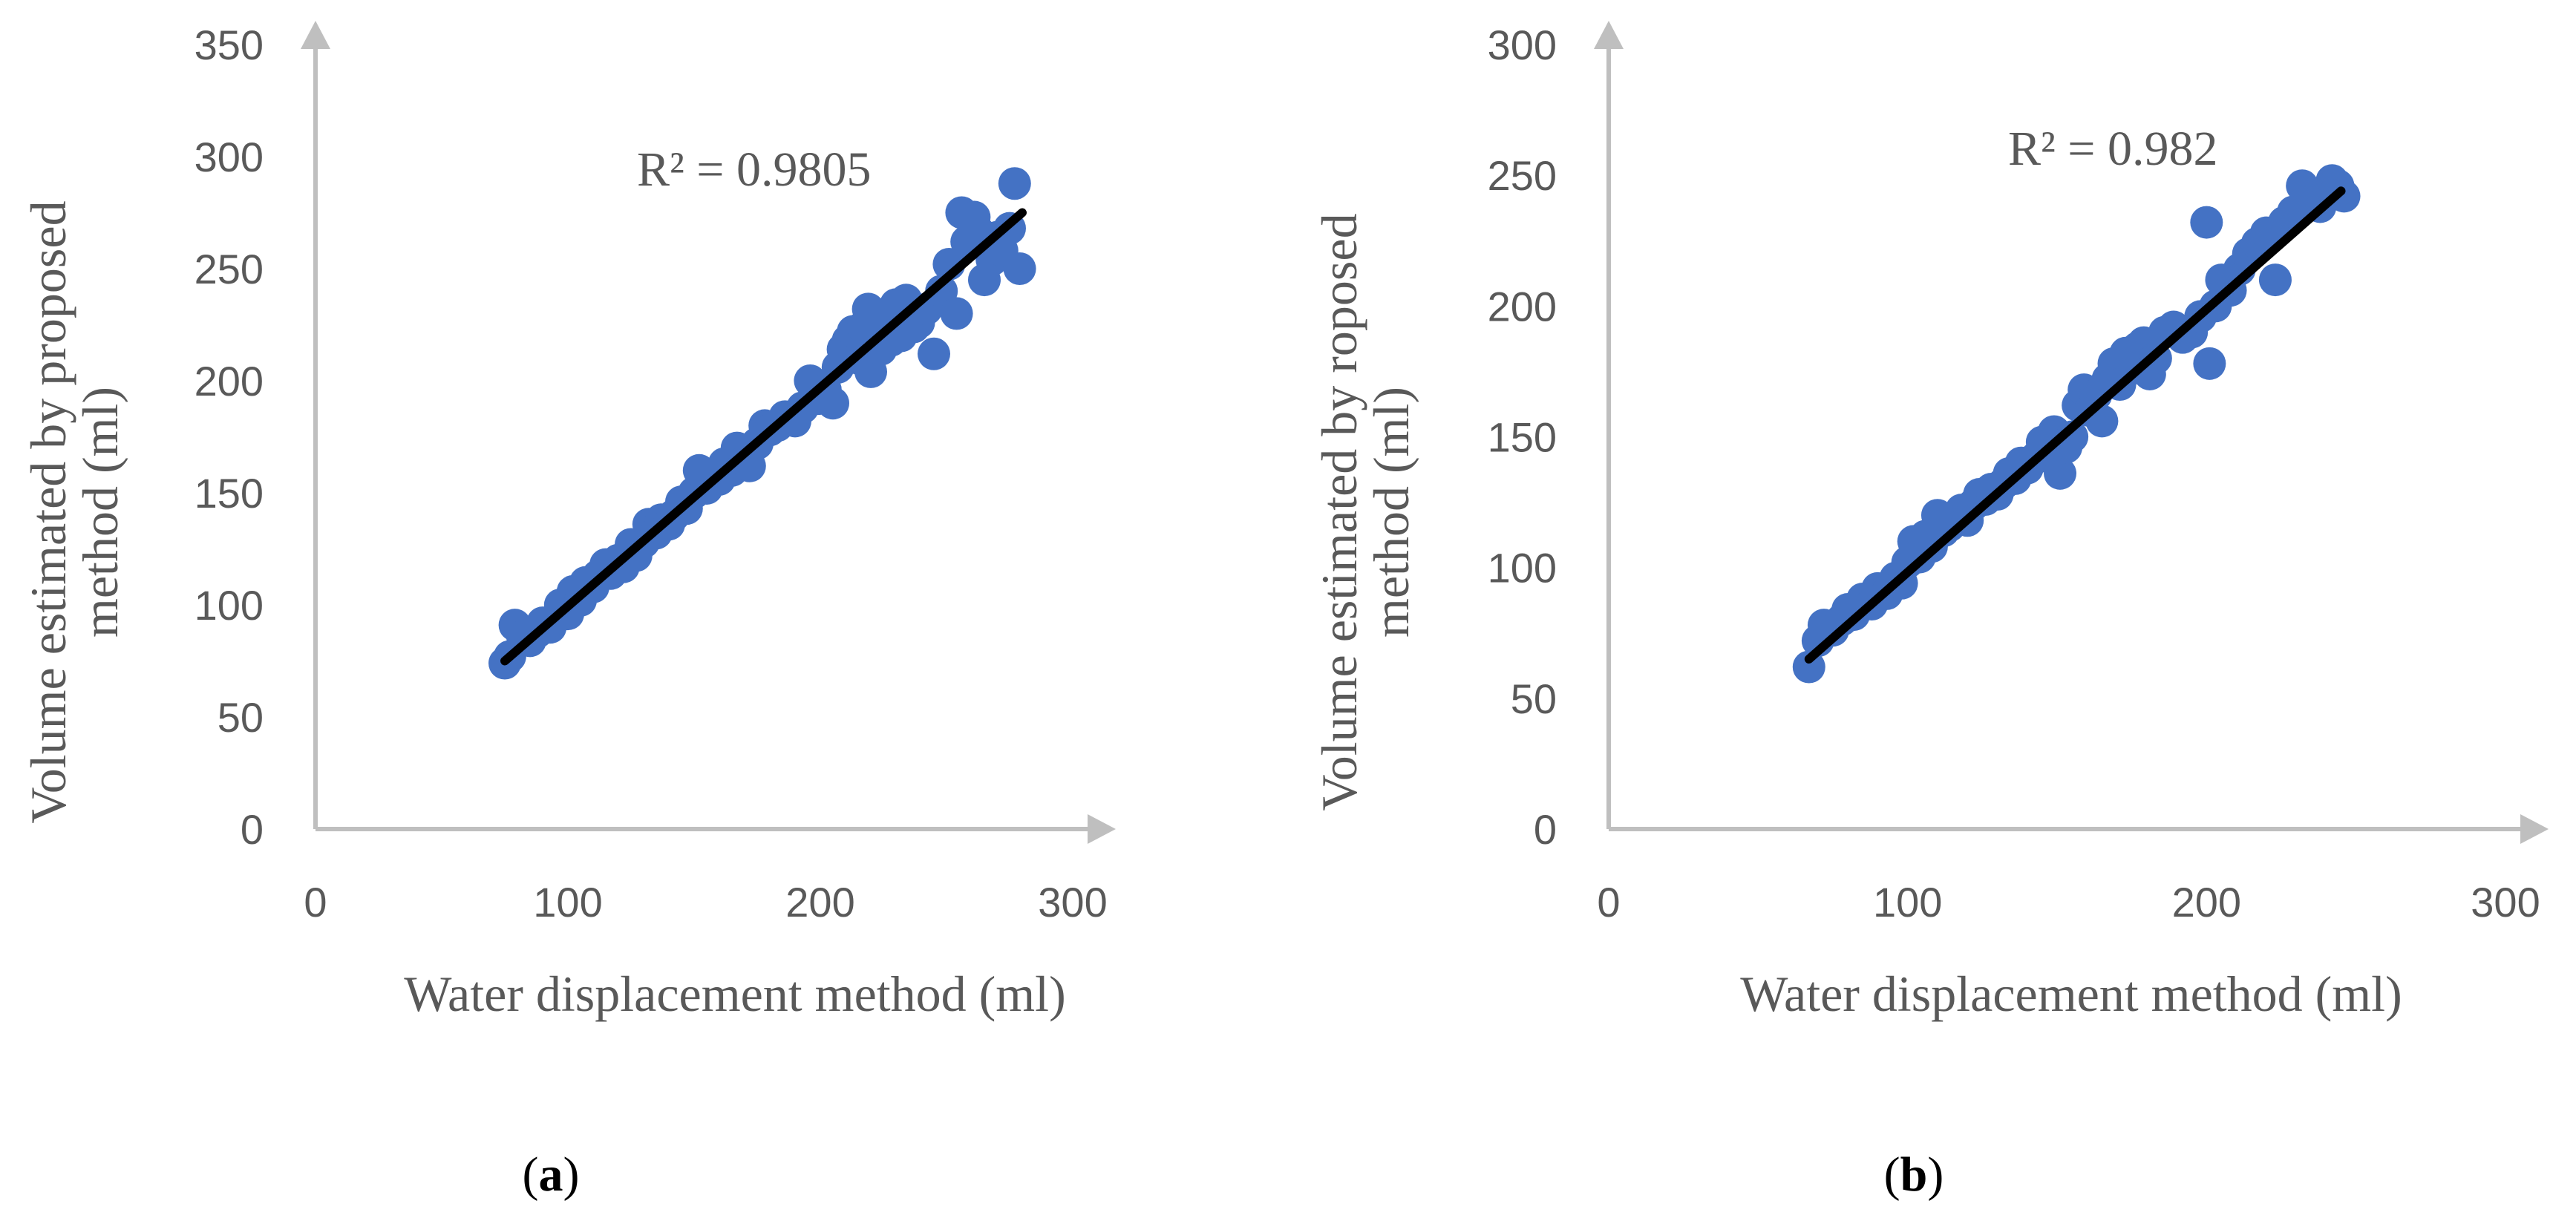 This screenshot has height=1215, width=2576. I want to click on chart-a-y-tick-label: 100, so click(229, 605).